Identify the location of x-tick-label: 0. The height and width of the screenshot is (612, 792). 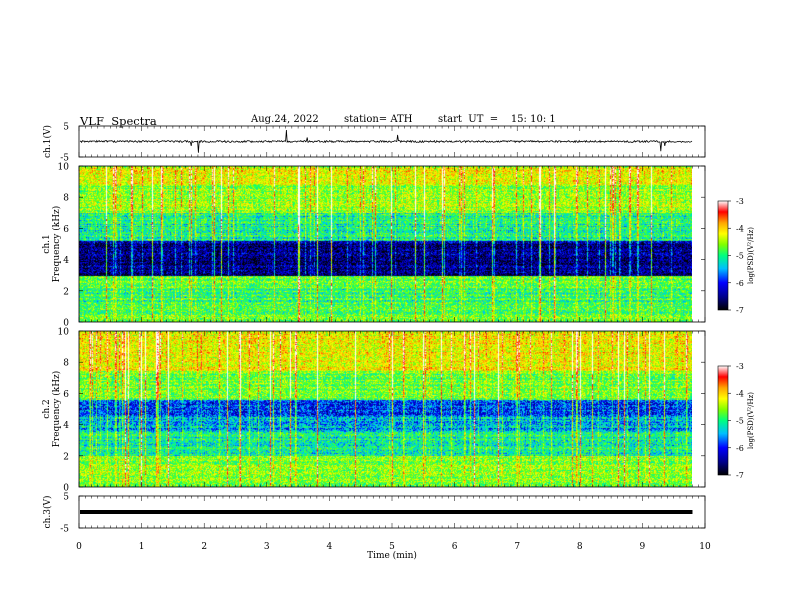
(79, 547).